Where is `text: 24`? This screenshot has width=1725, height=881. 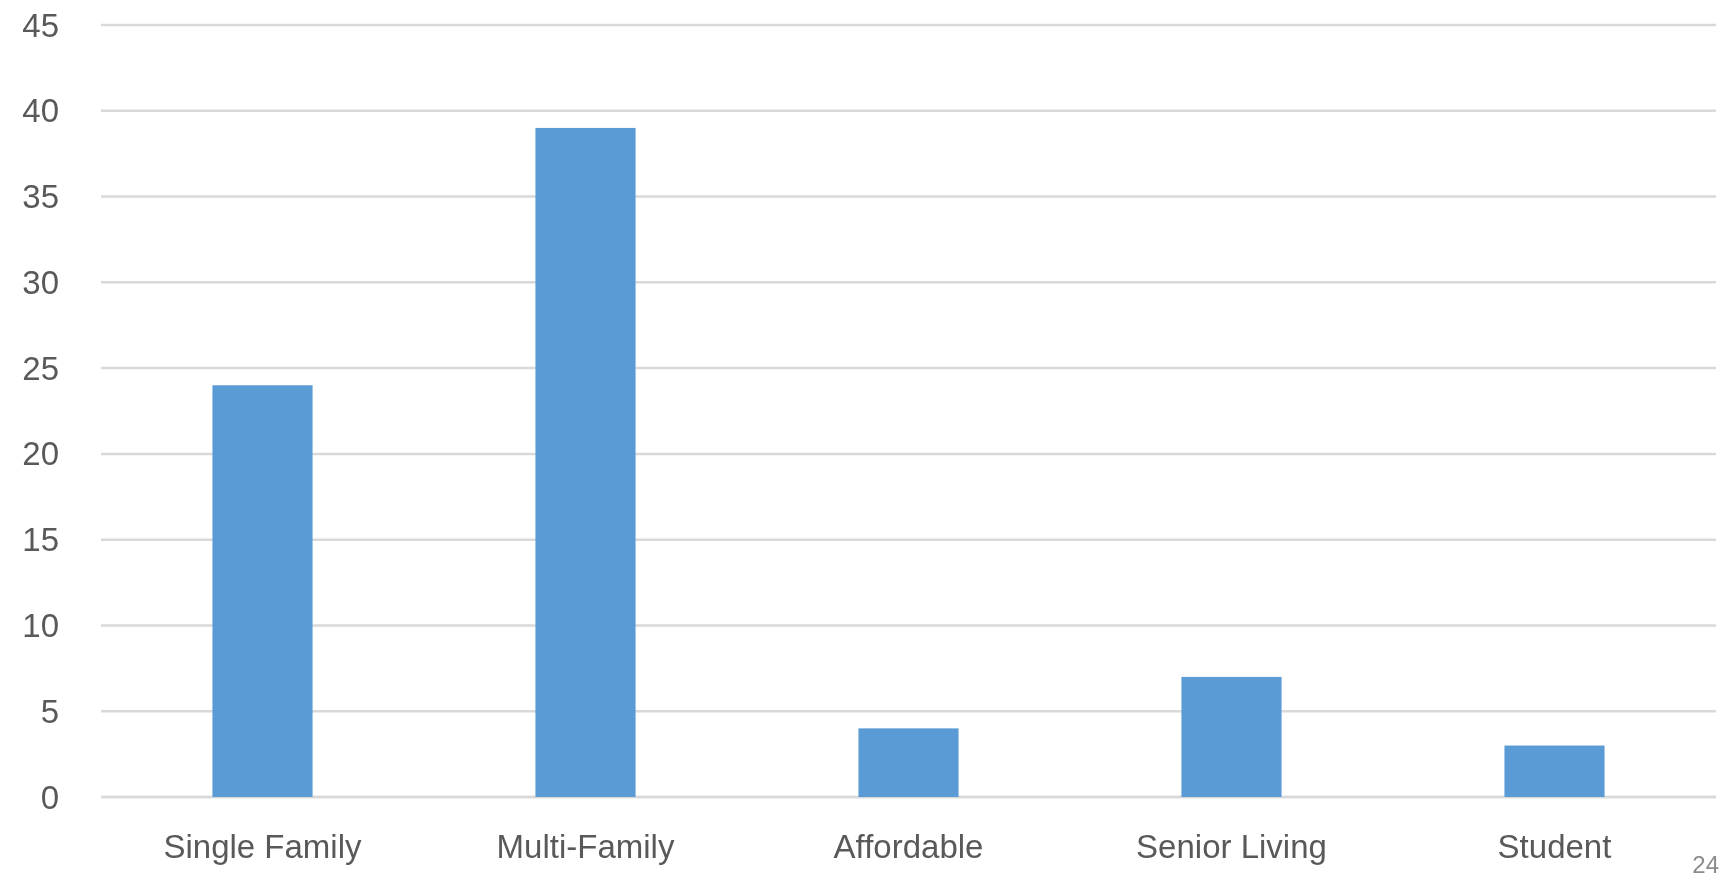 text: 24 is located at coordinates (1705, 864).